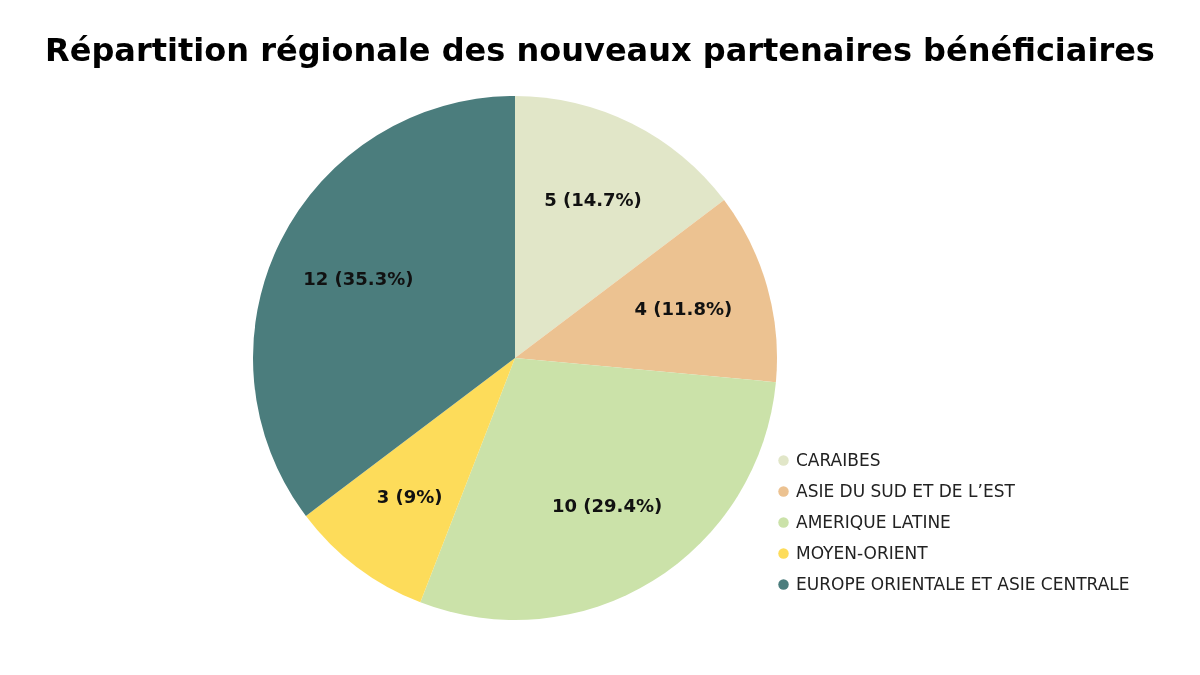 This screenshot has width=1200, height=675. What do you see at coordinates (683, 309) in the screenshot?
I see `data-label: 4 (11.8%)` at bounding box center [683, 309].